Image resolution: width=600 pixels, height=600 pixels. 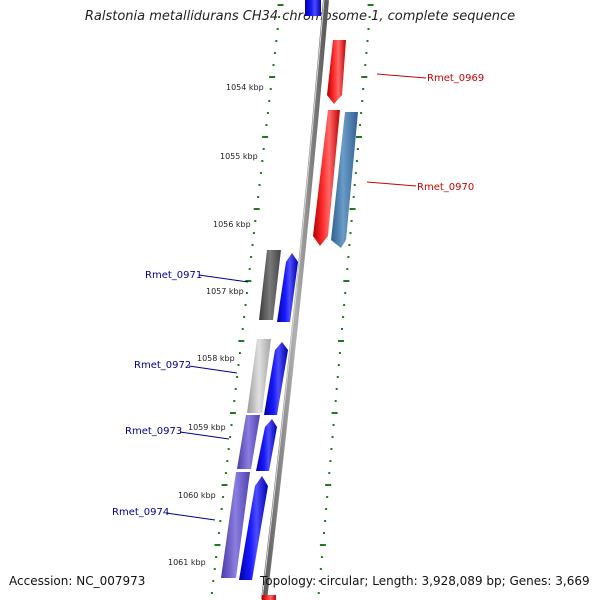 What do you see at coordinates (187, 562) in the screenshot?
I see `tick-label-1061: 1061 kbp` at bounding box center [187, 562].